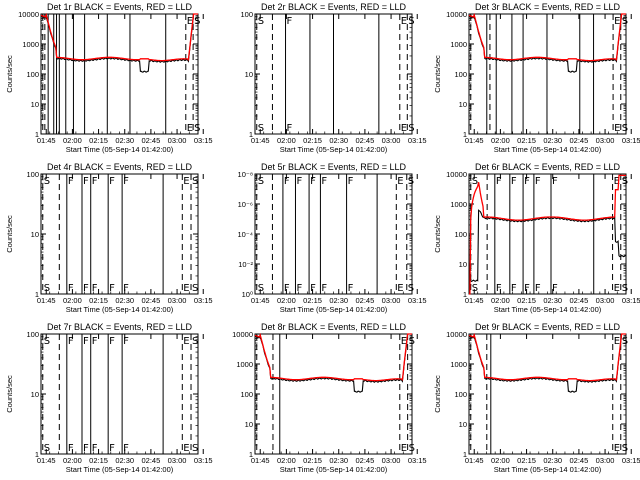 The height and width of the screenshot is (480, 640). What do you see at coordinates (247, 294) in the screenshot?
I see `y-tick-label: 10⁰` at bounding box center [247, 294].